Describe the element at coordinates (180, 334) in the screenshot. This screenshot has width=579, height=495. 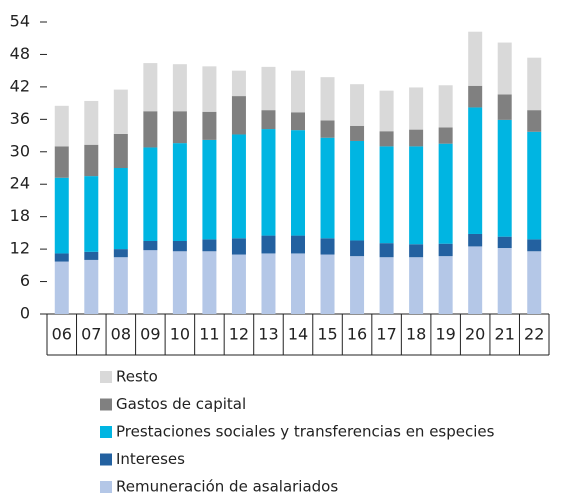
I see `x-tick-label: 10` at that location.